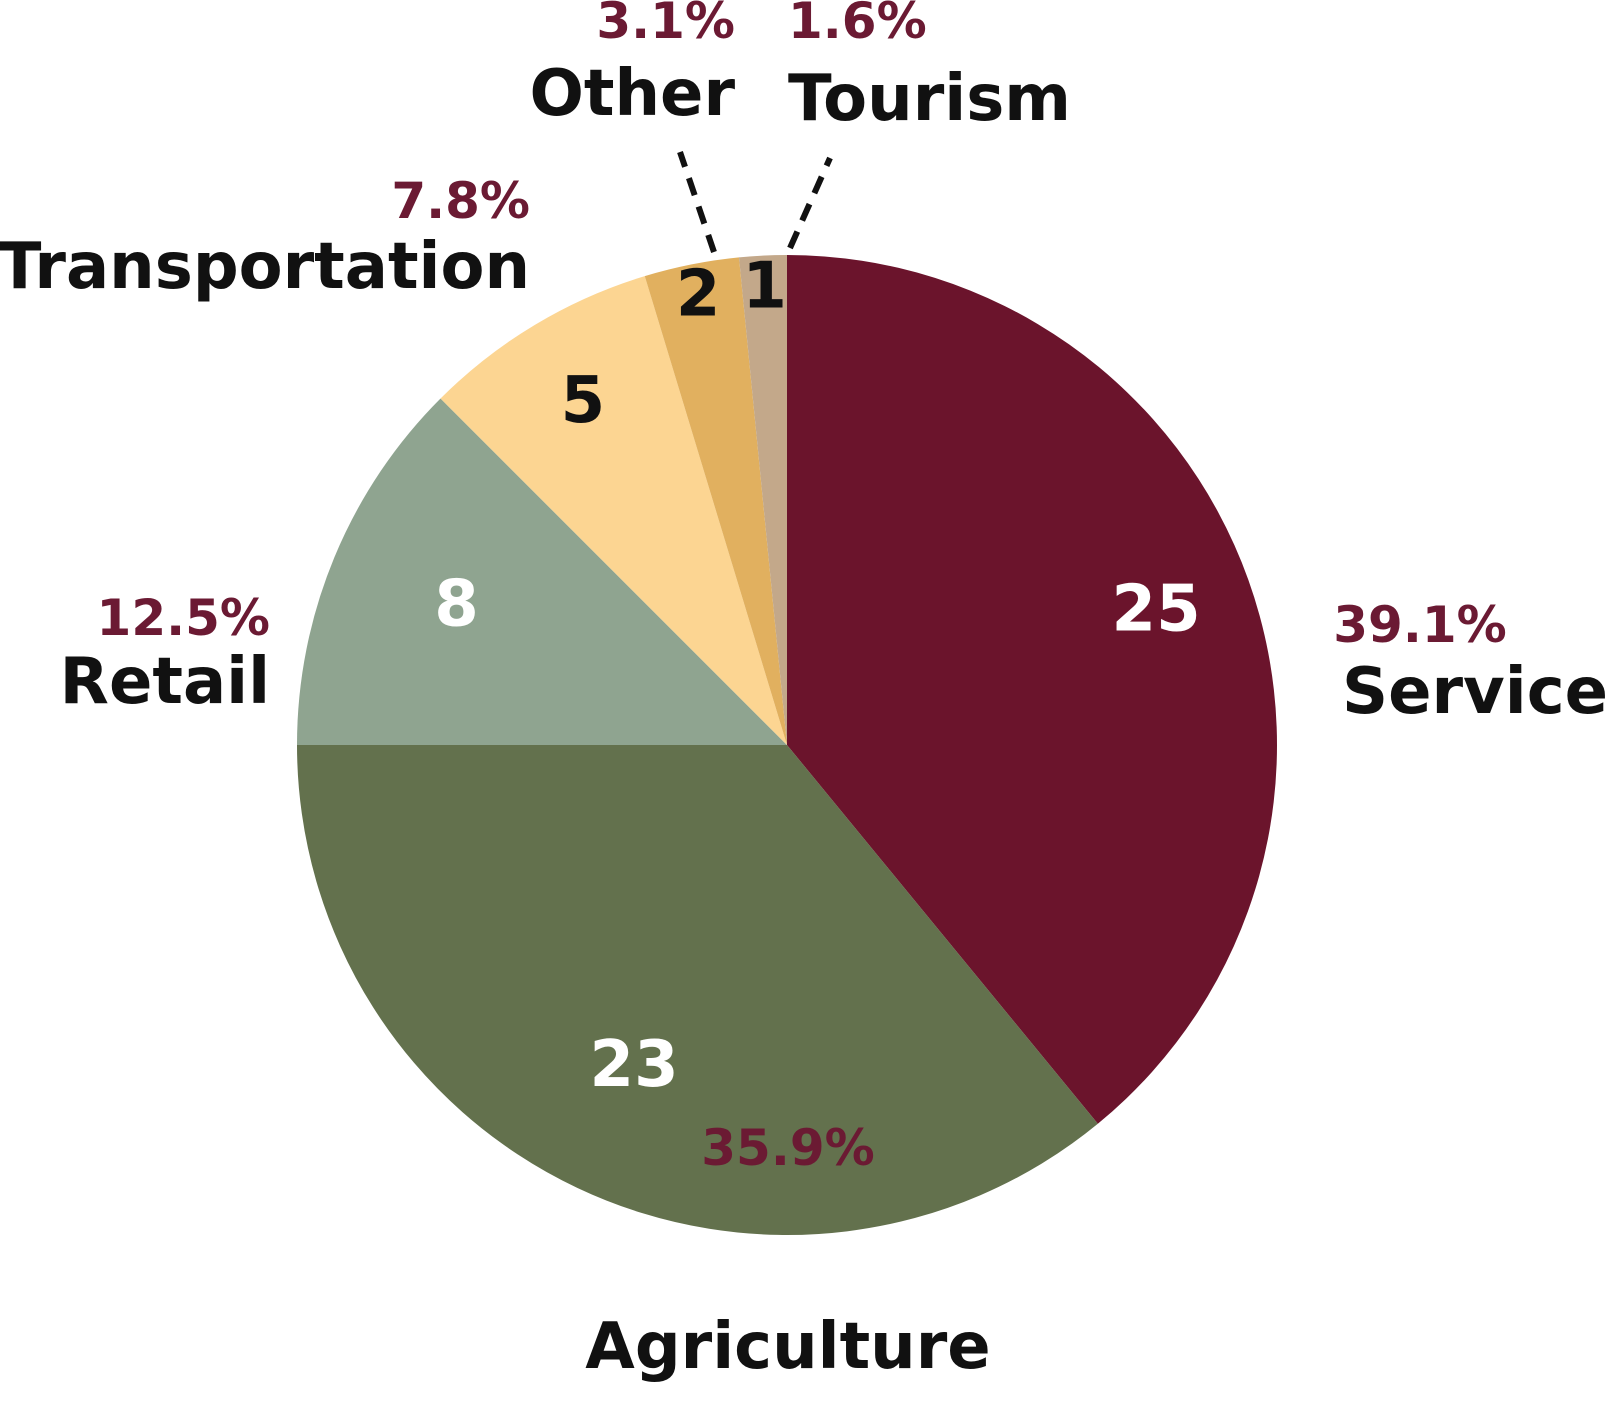 This screenshot has height=1406, width=1609. What do you see at coordinates (665, 25) in the screenshot?
I see `percent-label-other: 3.1%` at bounding box center [665, 25].